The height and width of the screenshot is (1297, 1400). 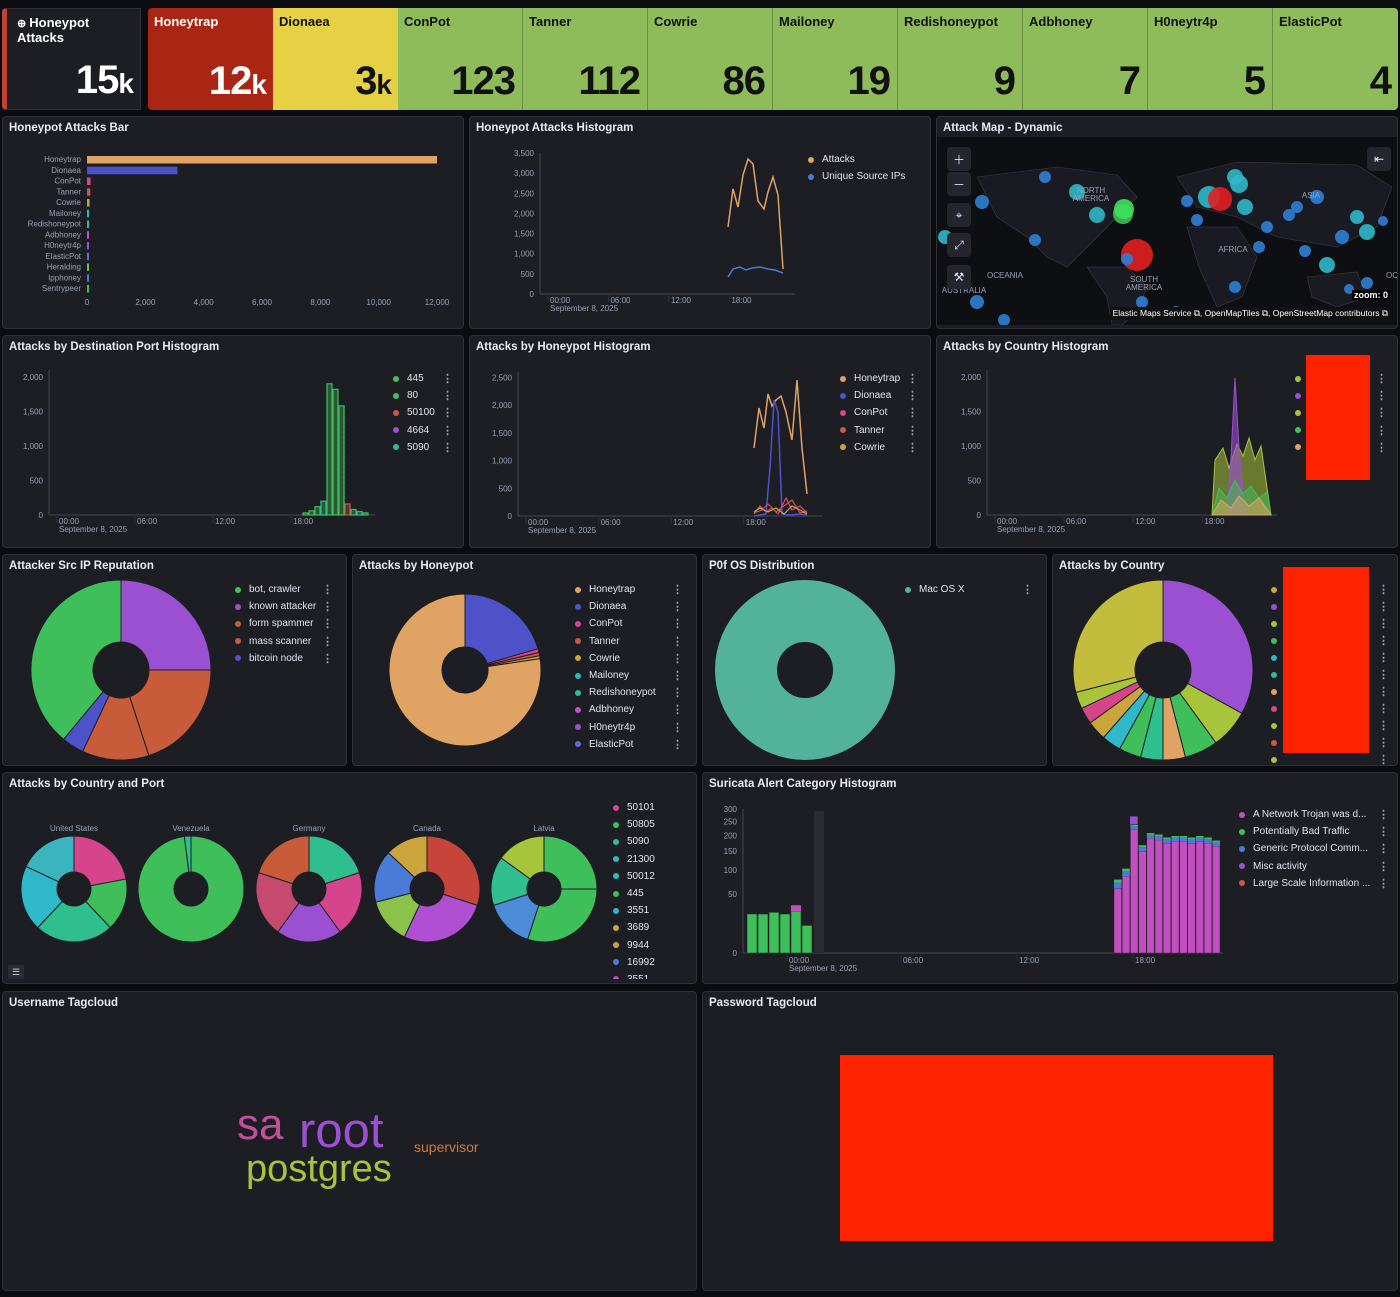 What do you see at coordinates (1379, 159) in the screenshot?
I see `collapse-layers-icon: ⇤` at bounding box center [1379, 159].